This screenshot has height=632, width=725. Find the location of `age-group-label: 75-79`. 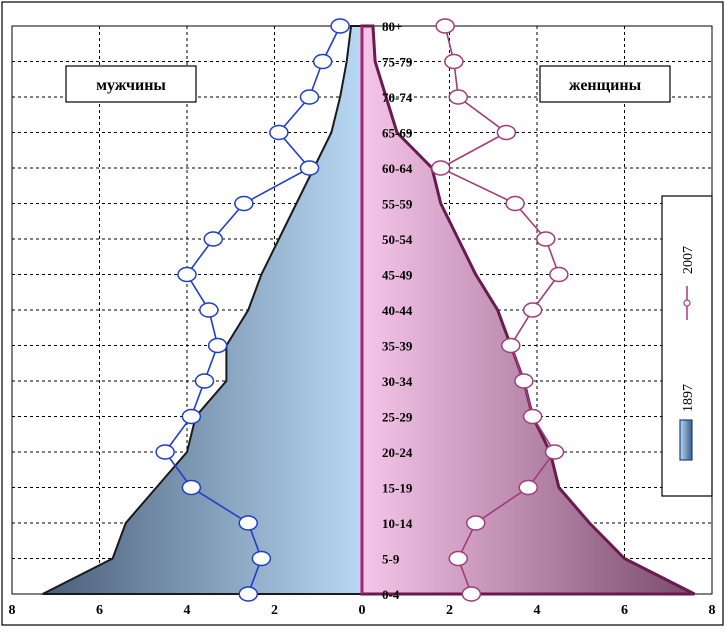

age-group-label: 75-79 is located at coordinates (397, 62).